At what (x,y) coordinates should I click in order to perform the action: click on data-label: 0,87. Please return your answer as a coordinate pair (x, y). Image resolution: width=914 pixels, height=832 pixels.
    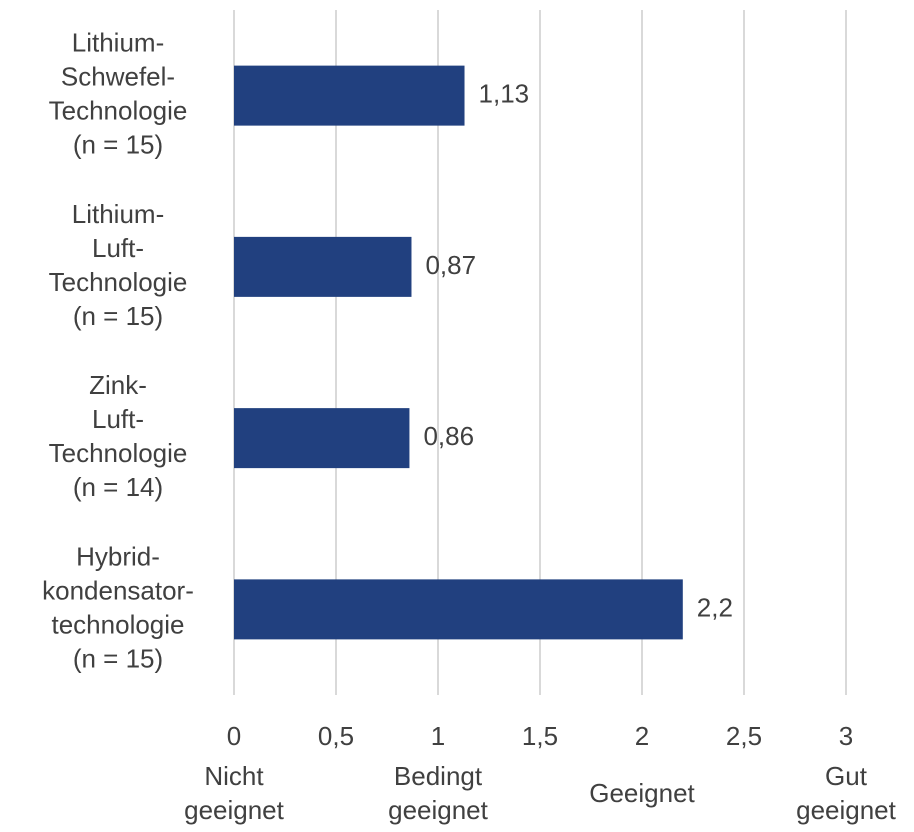
    Looking at the image, I should click on (450, 265).